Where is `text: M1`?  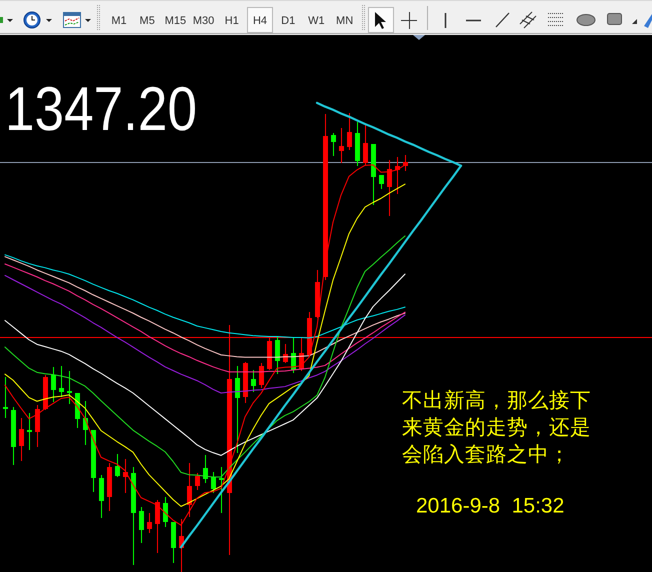 text: M1 is located at coordinates (119, 21).